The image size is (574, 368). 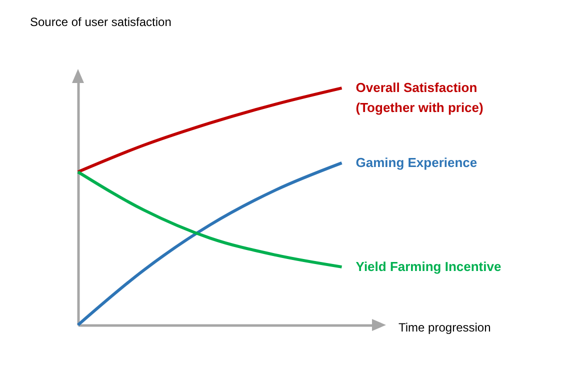 I want to click on y-axis-title: Source of user satisfaction, so click(x=101, y=22).